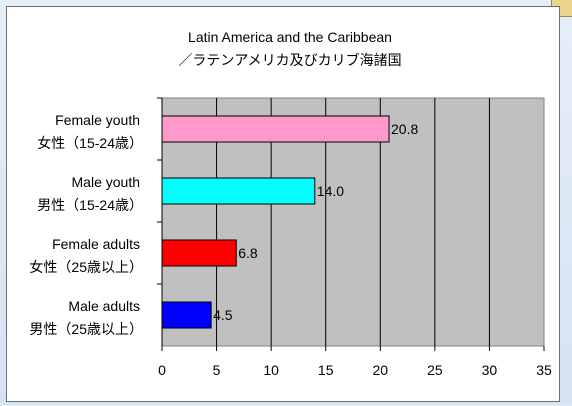 Image resolution: width=572 pixels, height=406 pixels. I want to click on category-label-ja: 女性（25歳以上）, so click(86, 267).